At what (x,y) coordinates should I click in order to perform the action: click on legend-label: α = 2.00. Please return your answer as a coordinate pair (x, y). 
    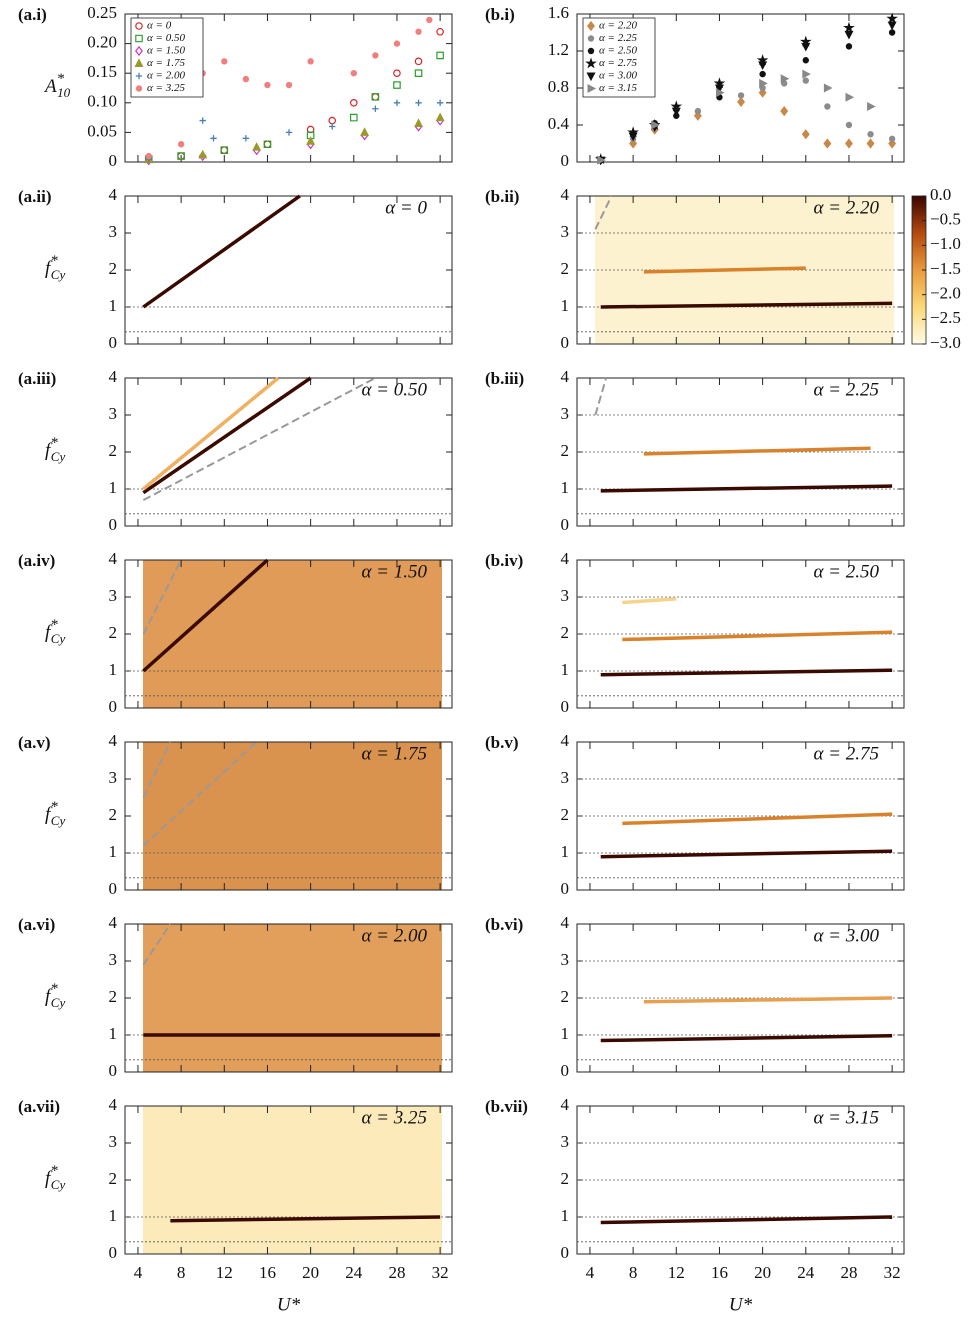
    Looking at the image, I should click on (166, 76).